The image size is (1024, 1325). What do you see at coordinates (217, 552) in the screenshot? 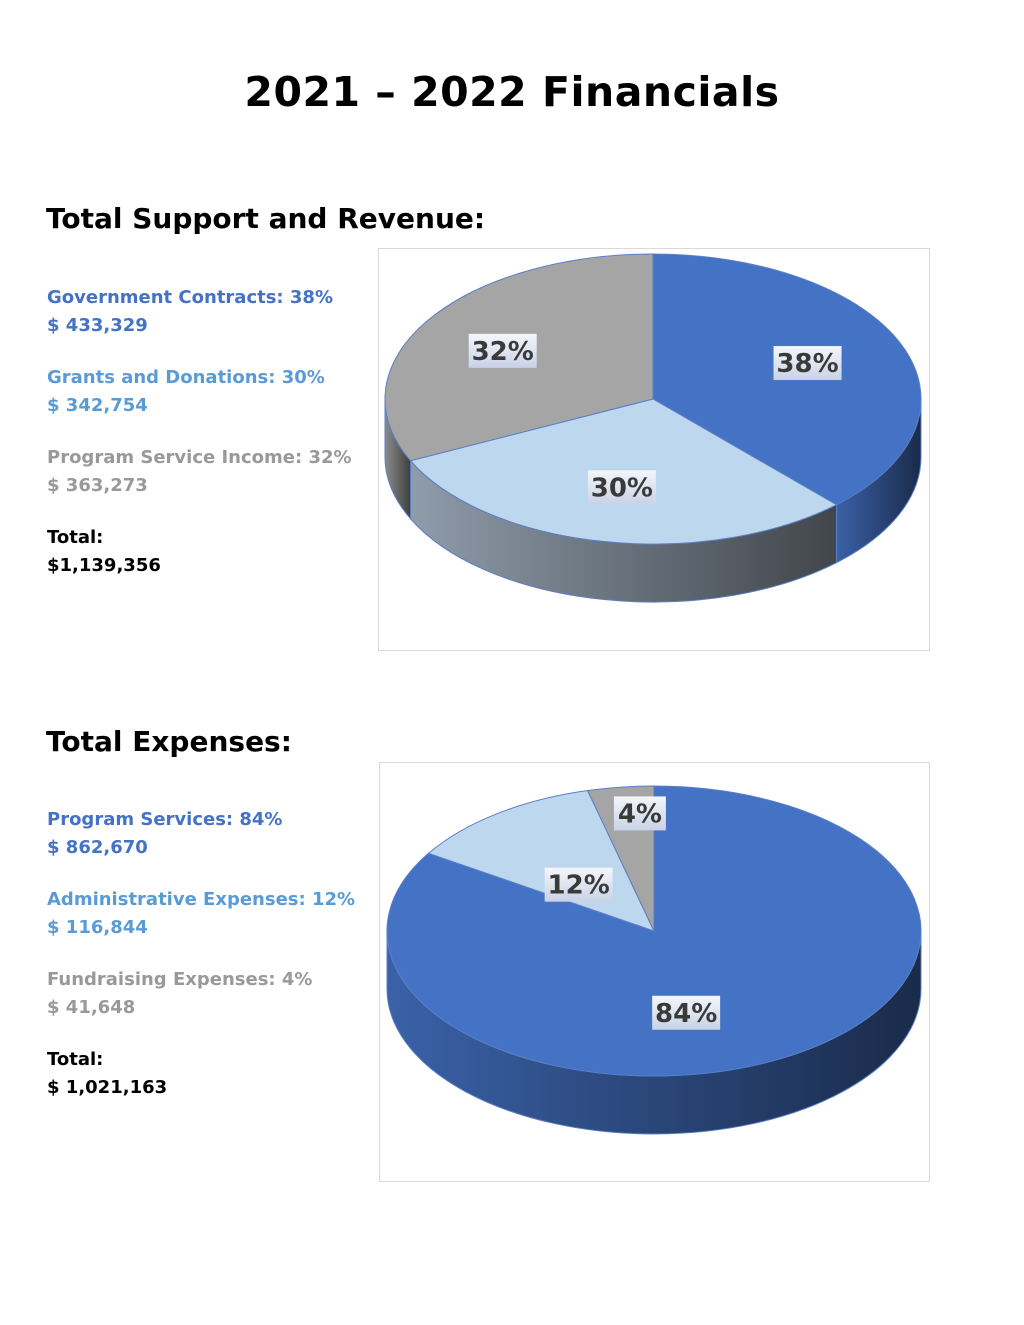
I see `revenue-total: Total: $1,139,356` at bounding box center [217, 552].